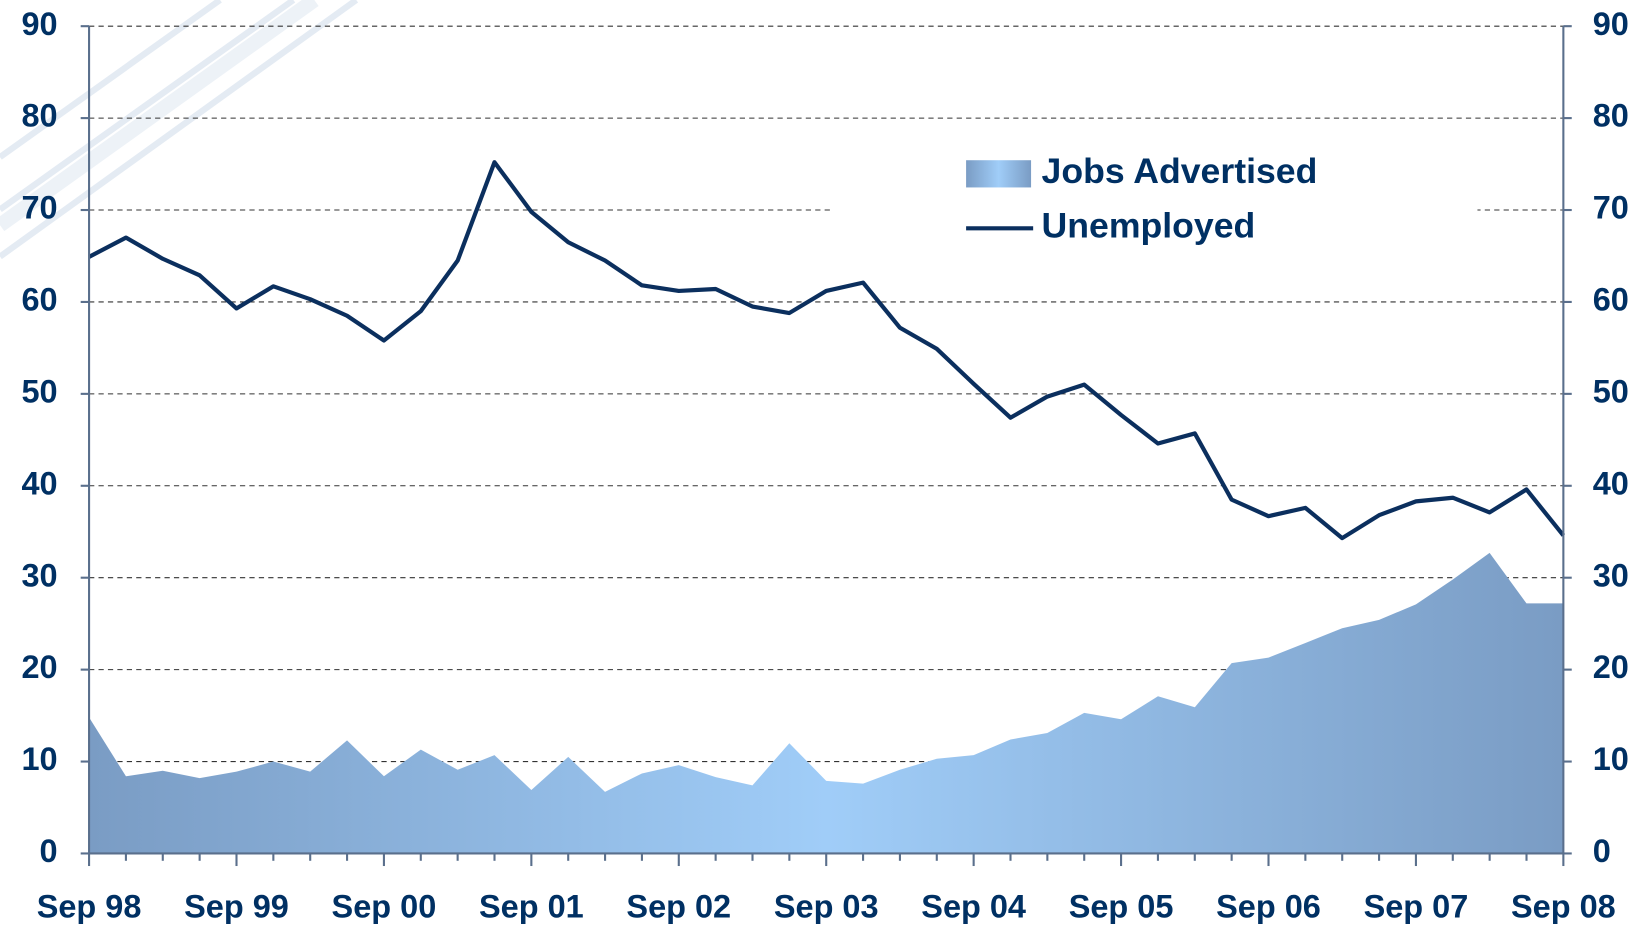 The width and height of the screenshot is (1643, 932). I want to click on y-tick-label: 90, so click(39, 24).